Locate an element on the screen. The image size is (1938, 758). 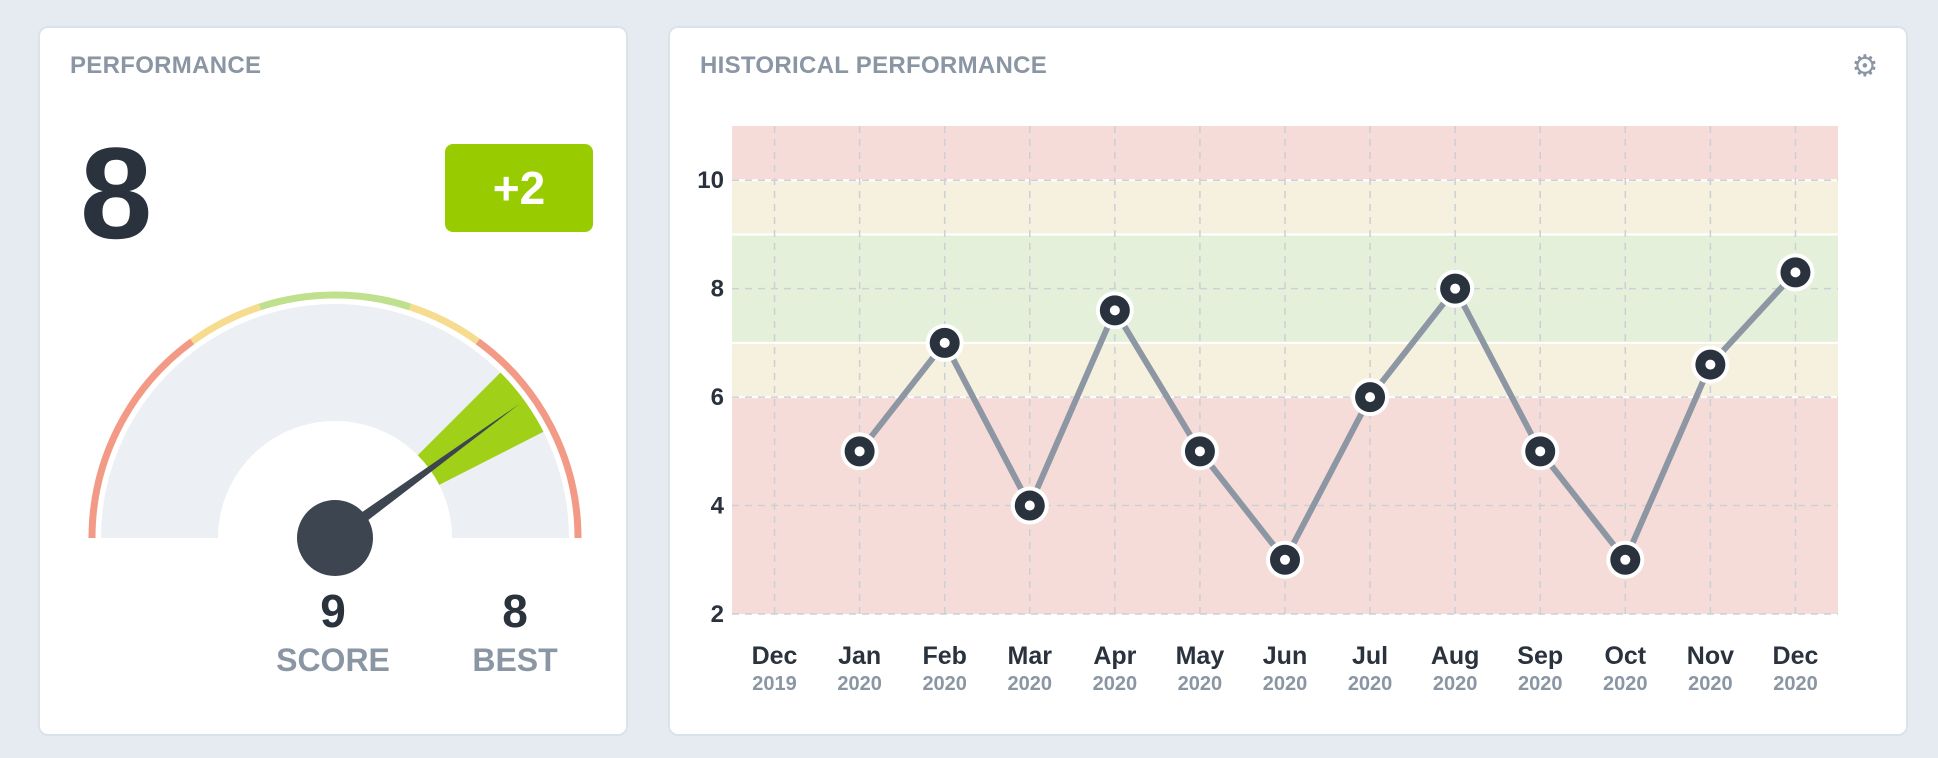
gauge-zone-red-left is located at coordinates (141, 438).